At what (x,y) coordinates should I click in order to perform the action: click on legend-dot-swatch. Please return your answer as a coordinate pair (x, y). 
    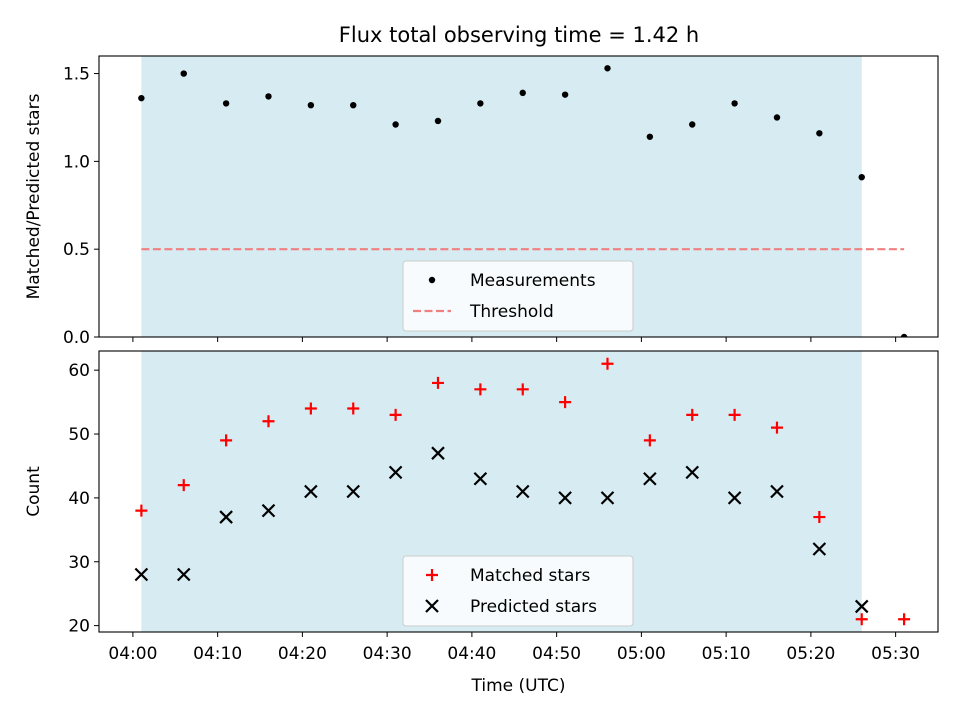
    Looking at the image, I should click on (432, 280).